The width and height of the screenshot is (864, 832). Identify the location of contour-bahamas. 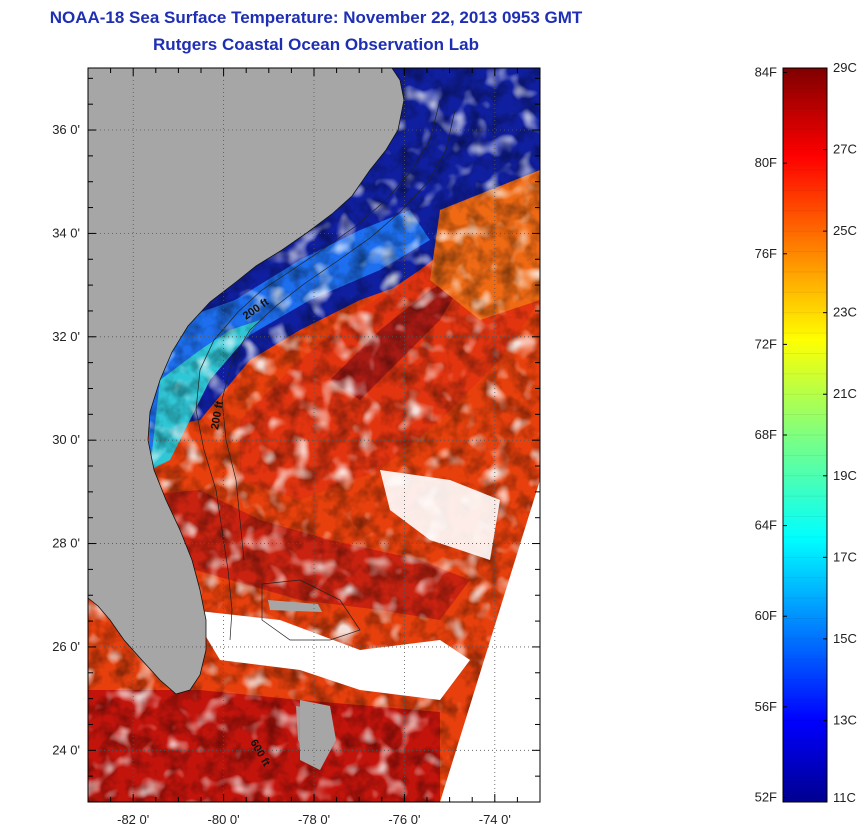
(311, 610).